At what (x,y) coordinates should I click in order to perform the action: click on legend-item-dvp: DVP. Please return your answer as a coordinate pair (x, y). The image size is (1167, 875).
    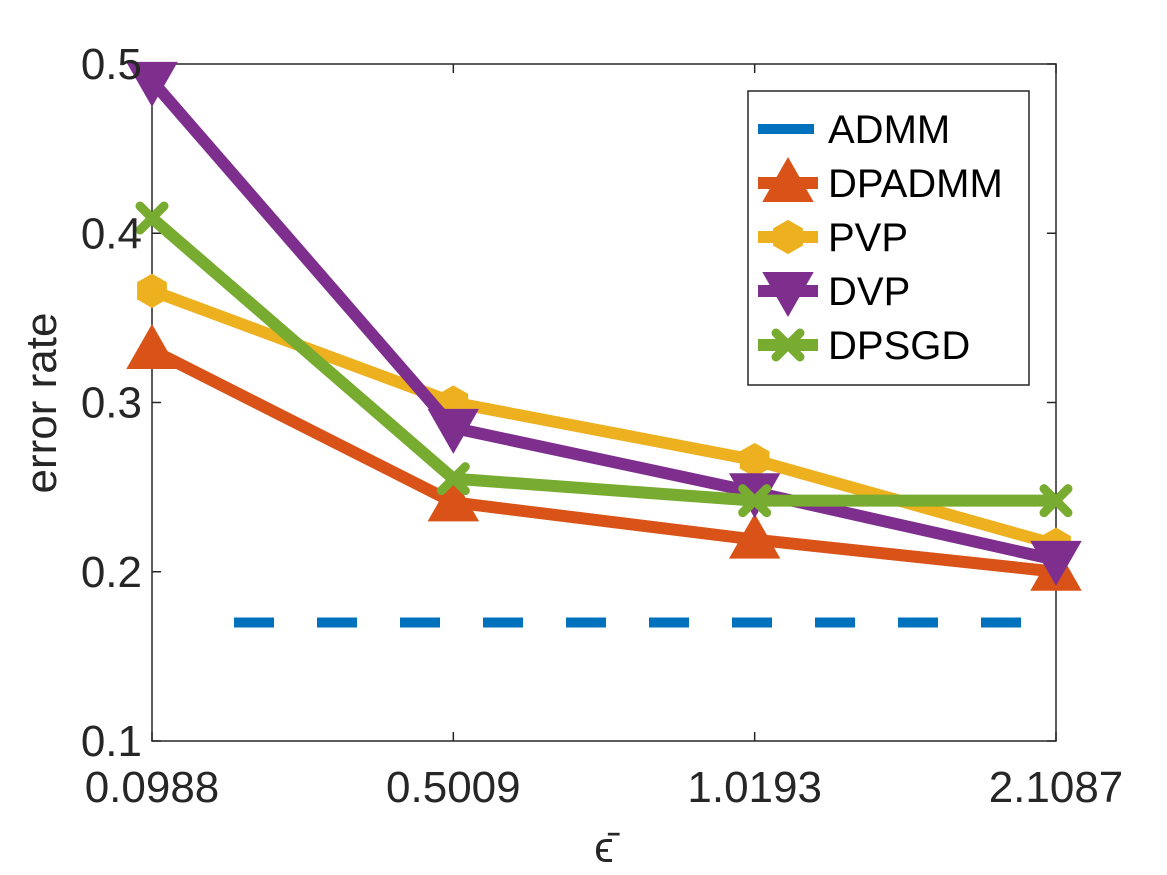
    Looking at the image, I should click on (834, 294).